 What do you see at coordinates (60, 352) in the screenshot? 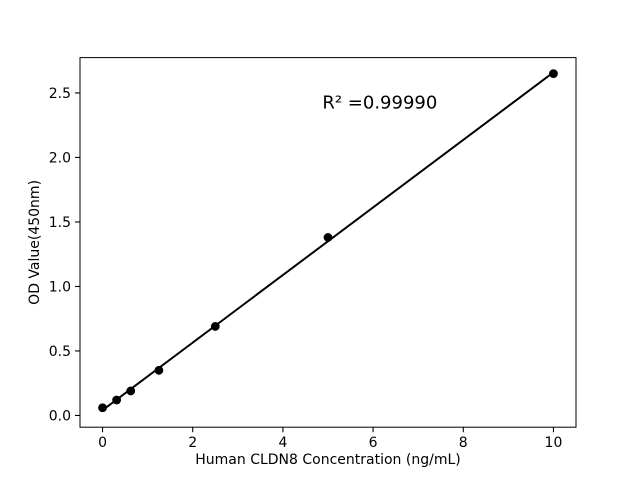
I see `y-tick-label: 0.5` at bounding box center [60, 352].